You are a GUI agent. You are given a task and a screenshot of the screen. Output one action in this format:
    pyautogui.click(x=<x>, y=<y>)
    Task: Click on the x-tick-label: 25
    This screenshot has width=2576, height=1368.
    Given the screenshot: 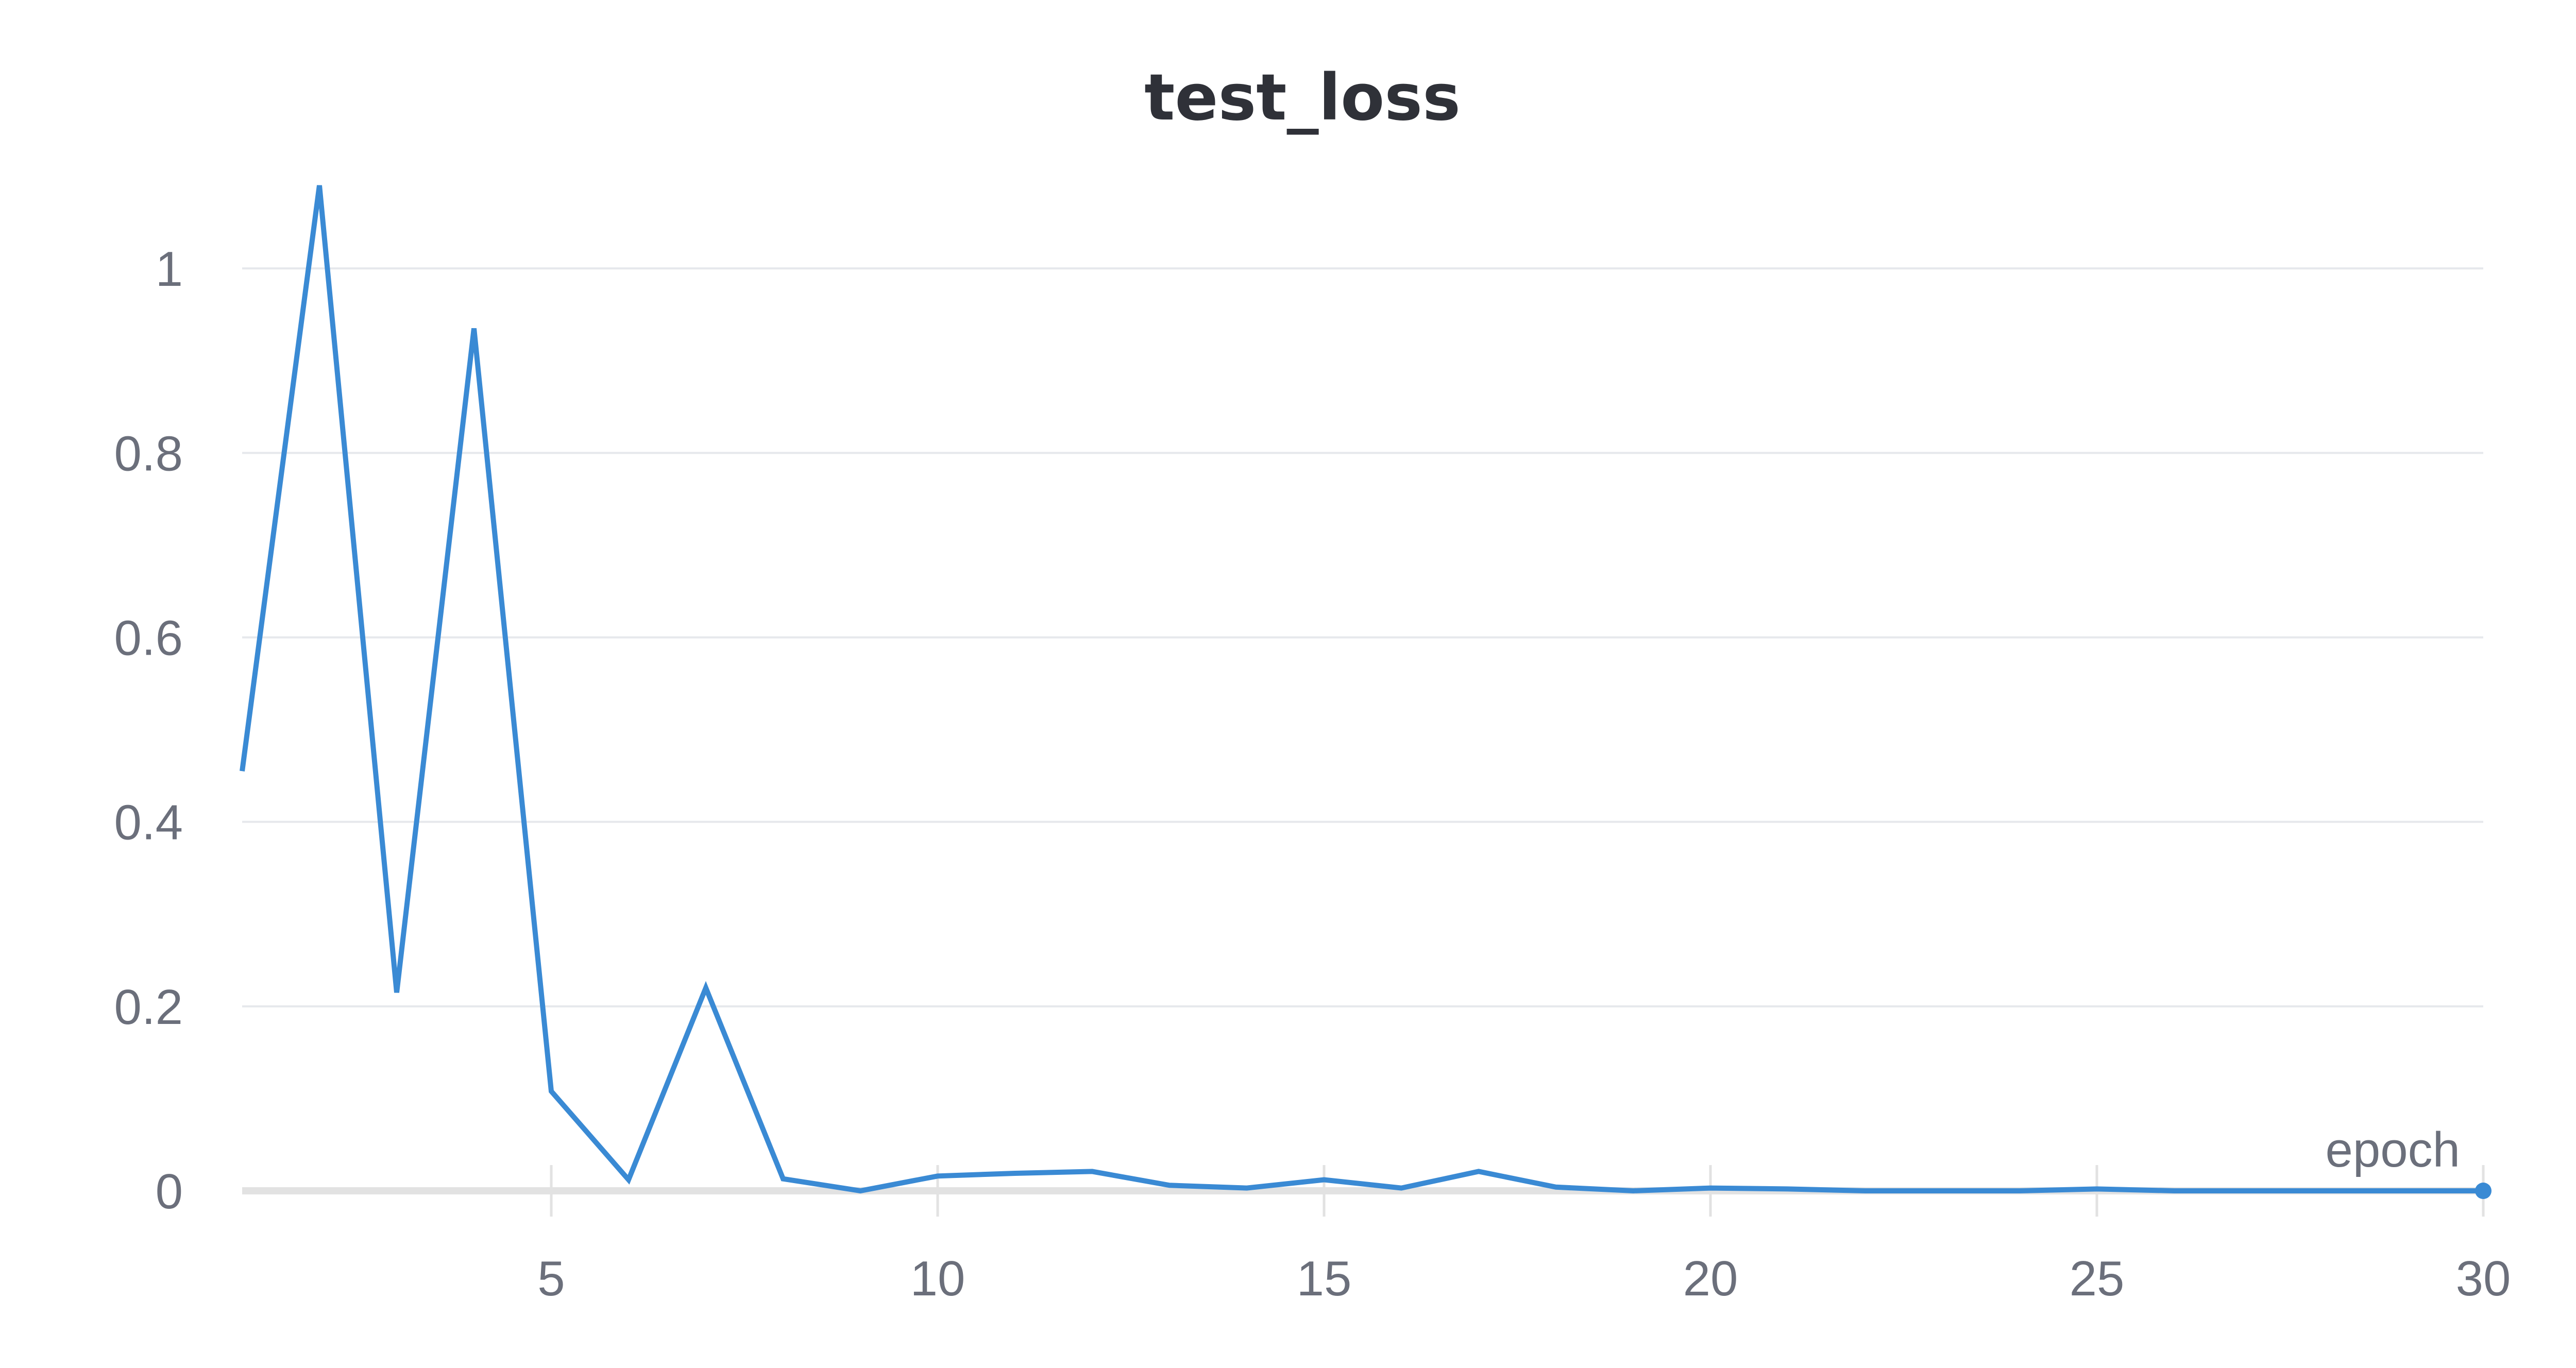 What is the action you would take?
    pyautogui.click(x=2097, y=1278)
    